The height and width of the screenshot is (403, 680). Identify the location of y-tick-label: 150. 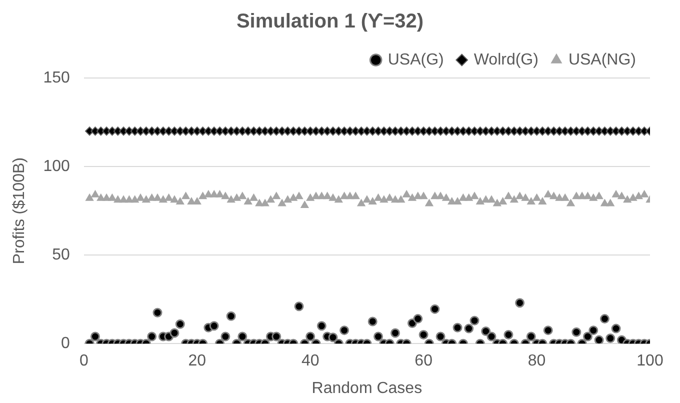
(56, 77).